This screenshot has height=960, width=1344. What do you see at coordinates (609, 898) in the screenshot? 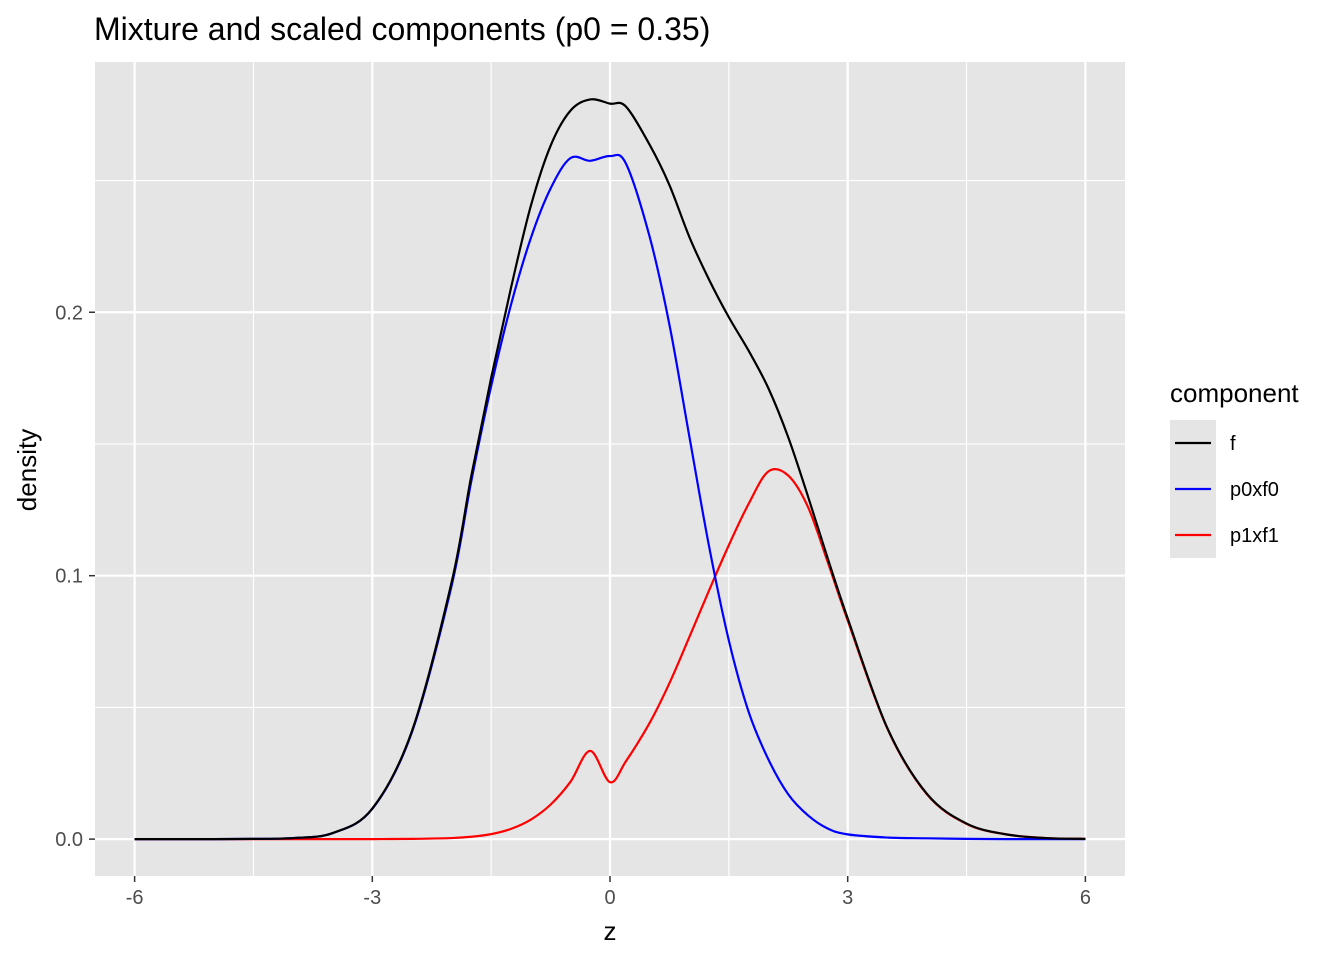
I see `x-tick-label: 0` at bounding box center [609, 898].